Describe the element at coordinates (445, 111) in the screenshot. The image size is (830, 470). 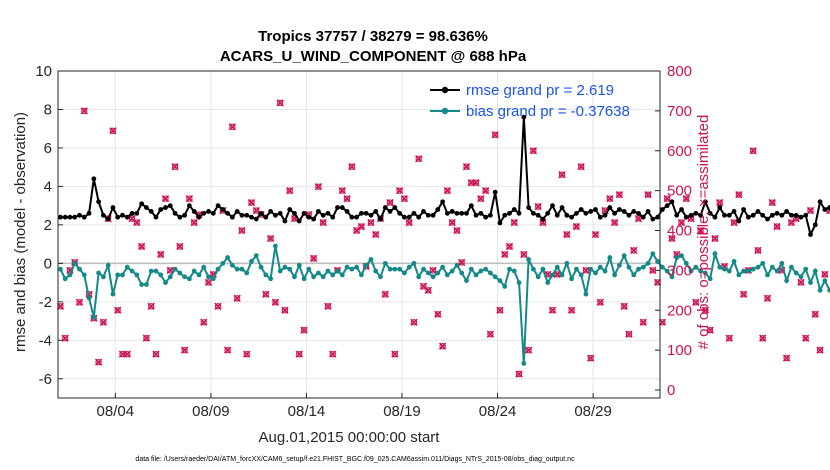
I see `legend-bias-marker` at that location.